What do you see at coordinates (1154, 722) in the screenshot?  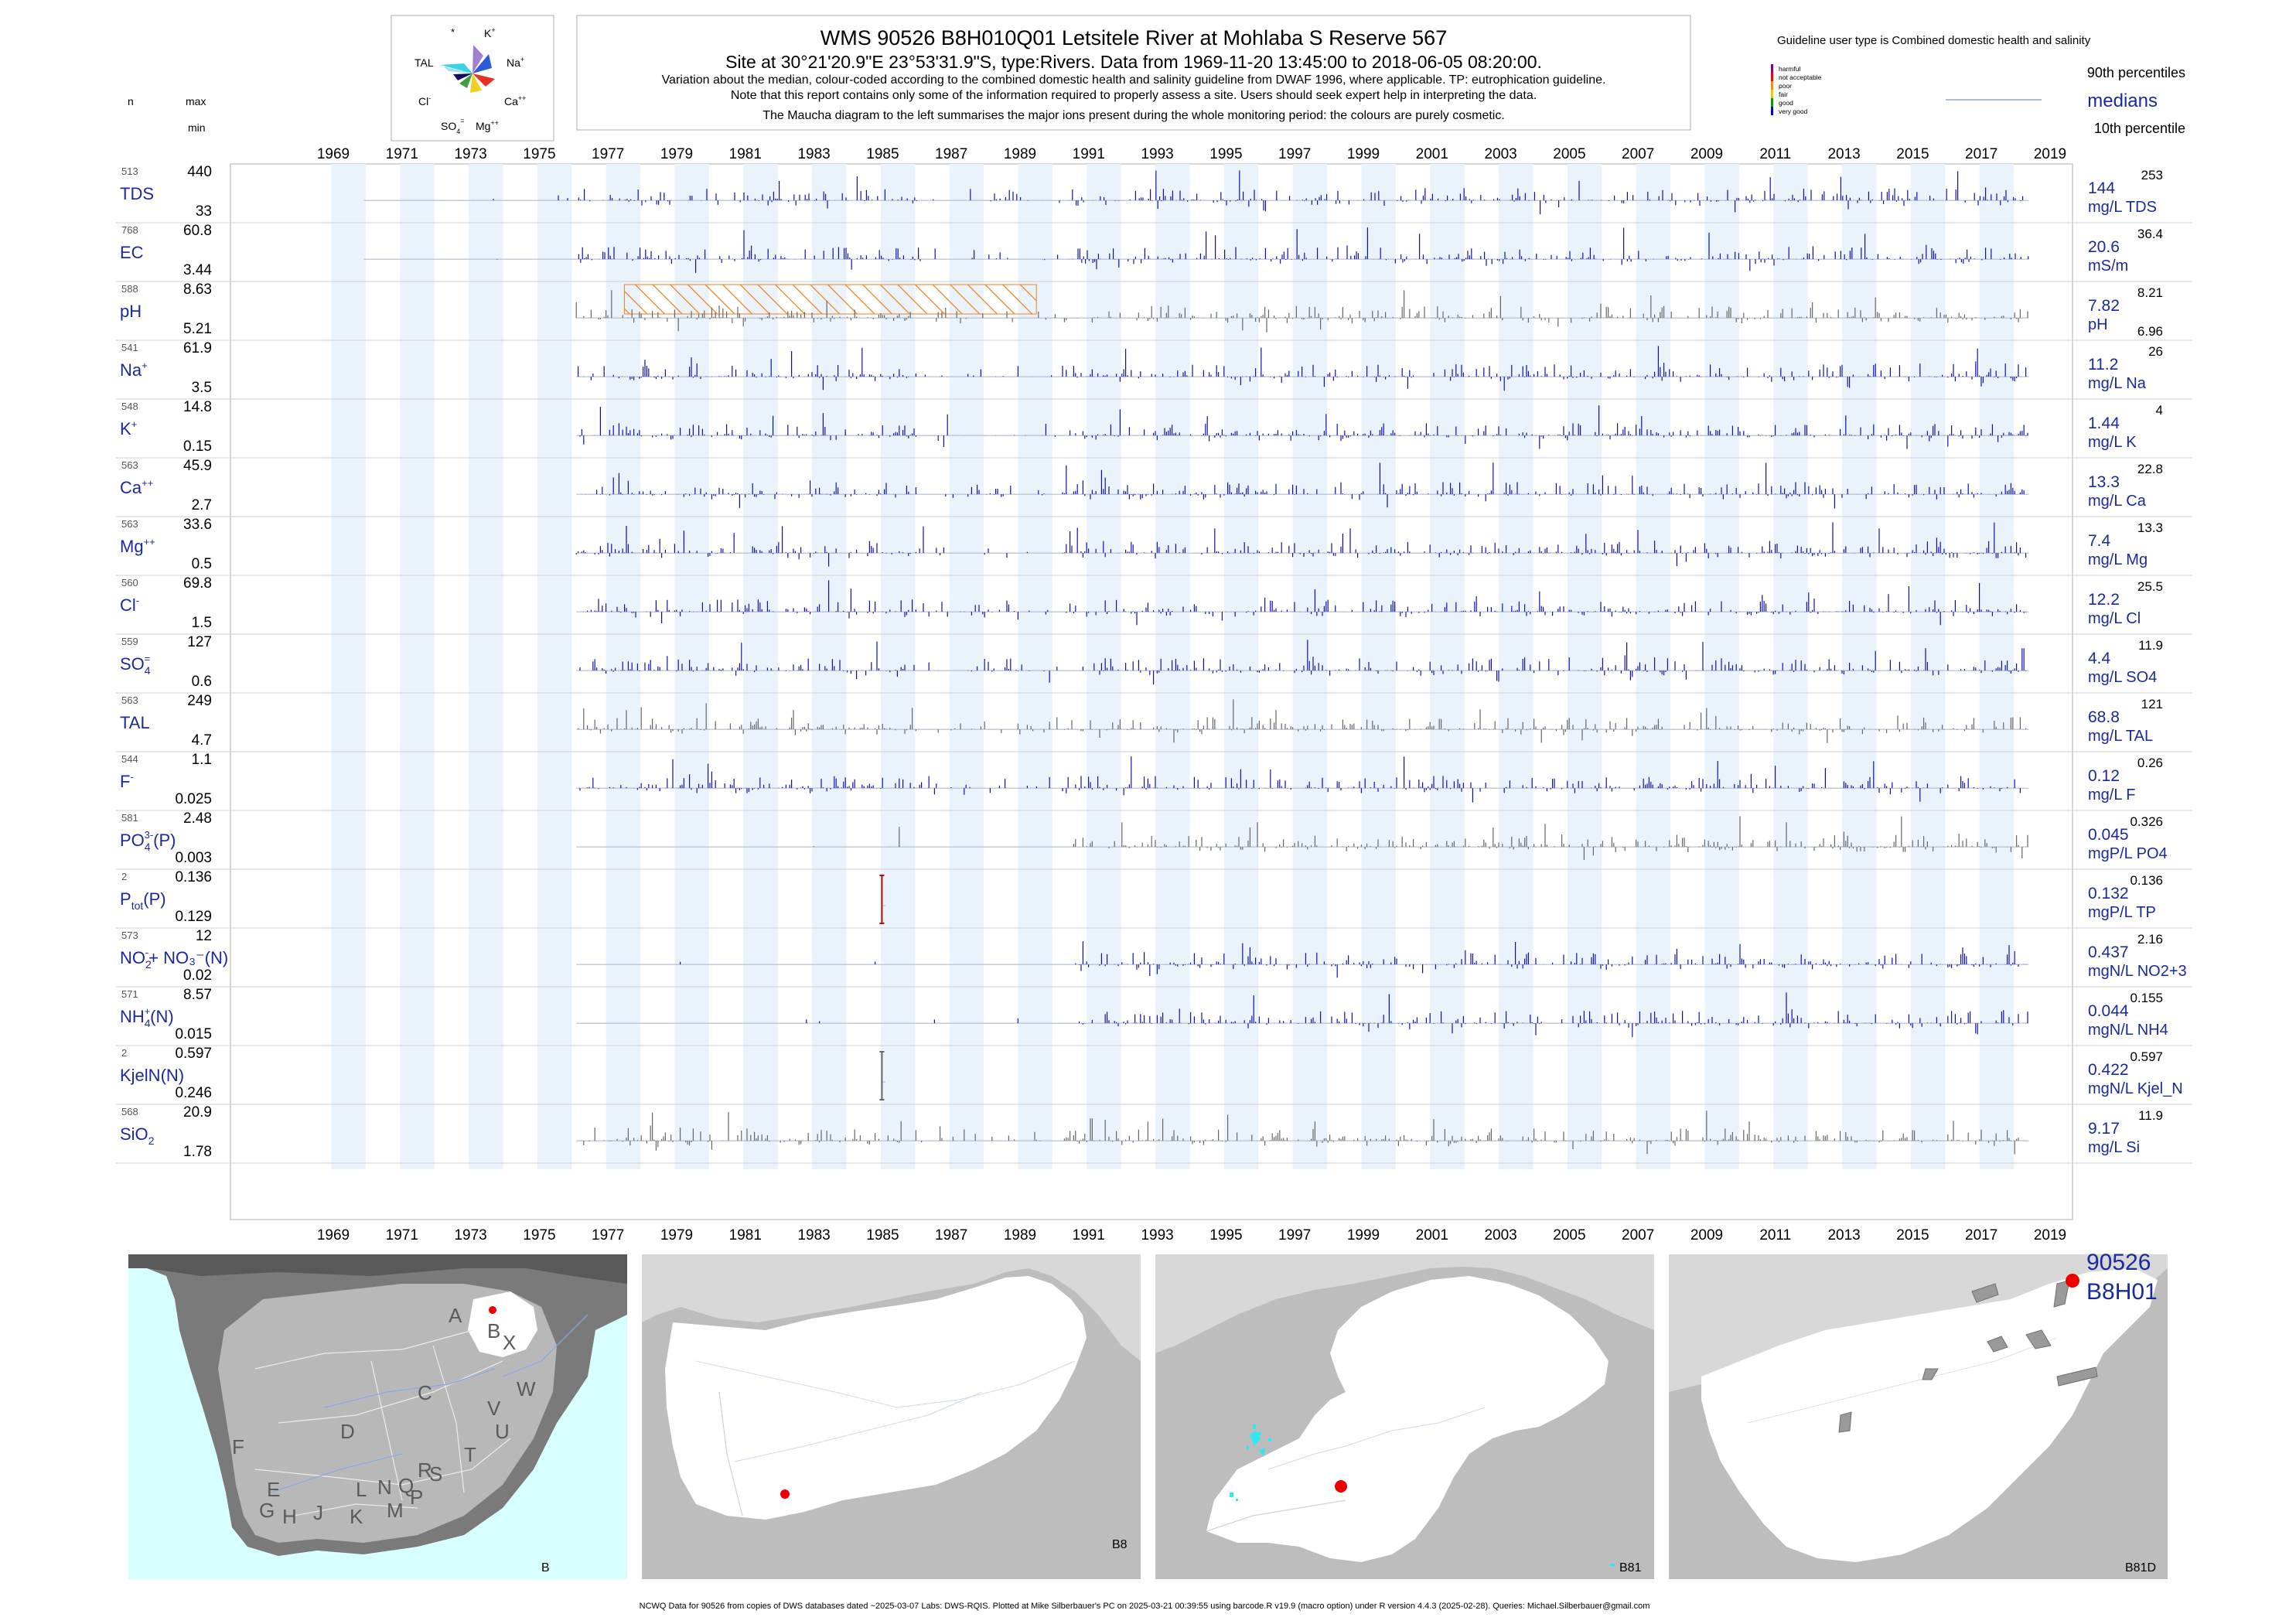 I see `parameter-row: 563 249 4.7 TAL 68.8 mg/L TAL 121` at bounding box center [1154, 722].